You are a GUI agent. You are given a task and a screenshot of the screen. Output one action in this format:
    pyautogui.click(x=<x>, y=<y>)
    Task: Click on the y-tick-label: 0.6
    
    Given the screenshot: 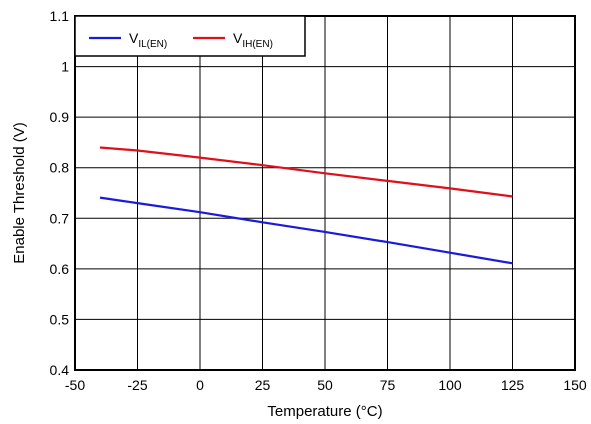 What is the action you would take?
    pyautogui.click(x=60, y=269)
    